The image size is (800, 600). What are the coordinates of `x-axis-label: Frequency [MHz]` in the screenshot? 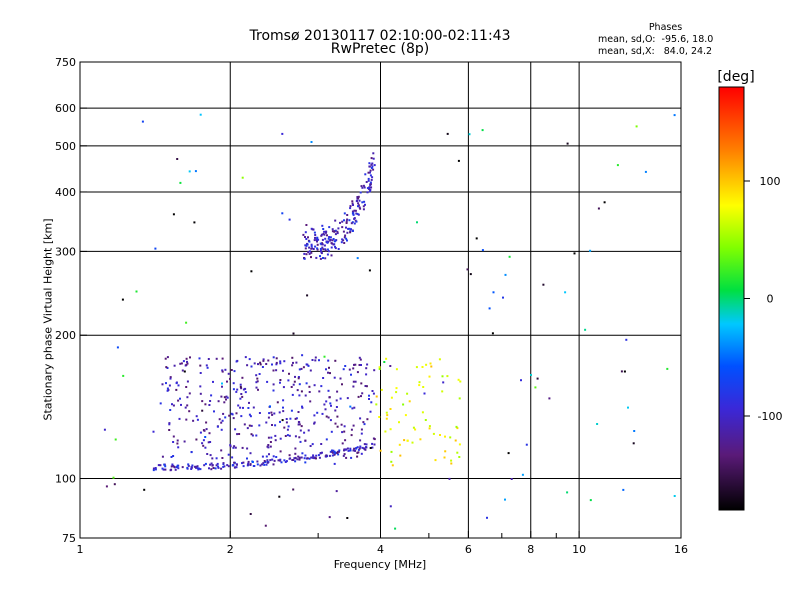 It's located at (380, 564).